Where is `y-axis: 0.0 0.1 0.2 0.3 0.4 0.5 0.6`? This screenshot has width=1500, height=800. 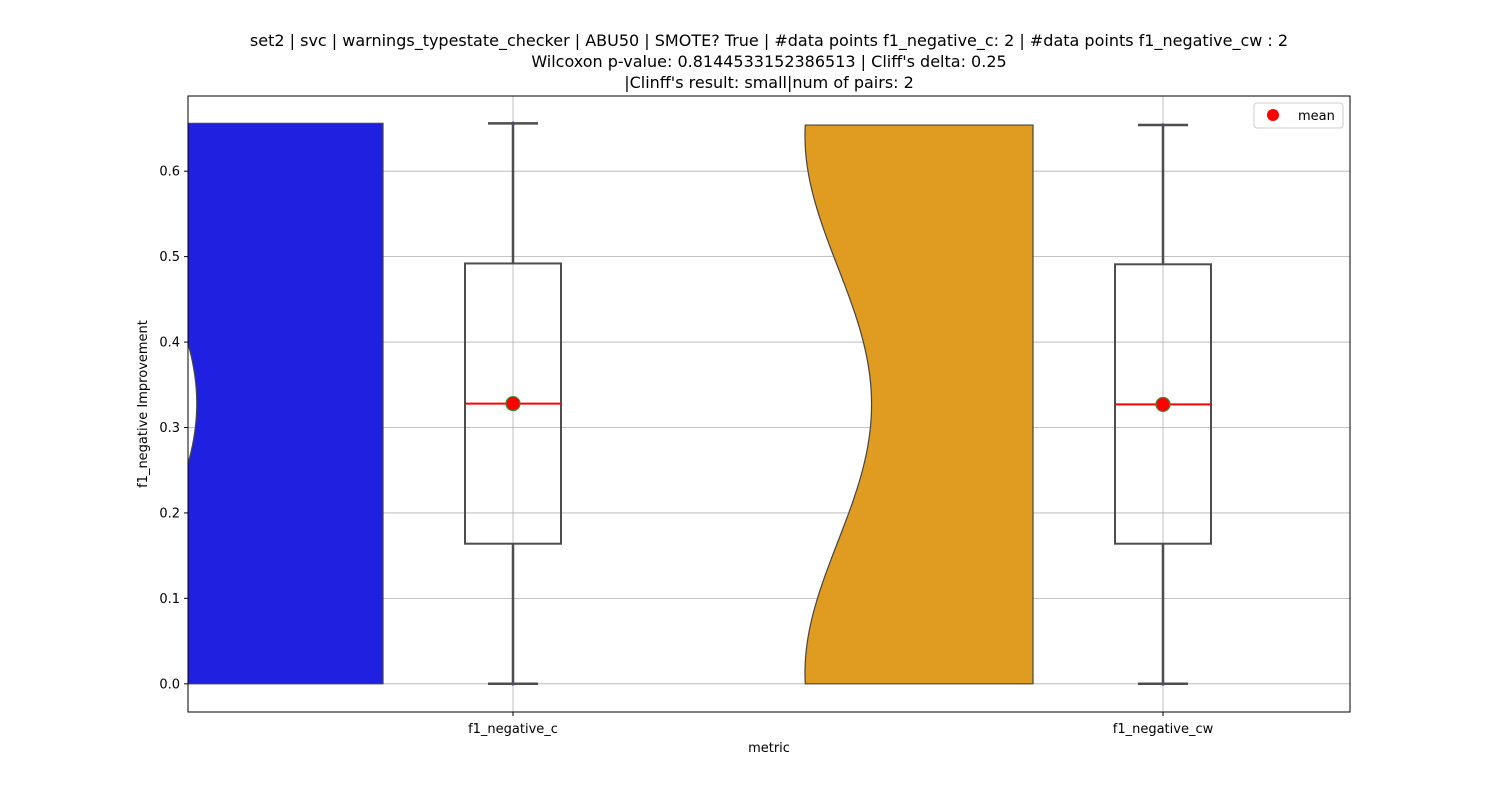
y-axis: 0.0 0.1 0.2 0.3 0.4 0.5 0.6 is located at coordinates (173, 428).